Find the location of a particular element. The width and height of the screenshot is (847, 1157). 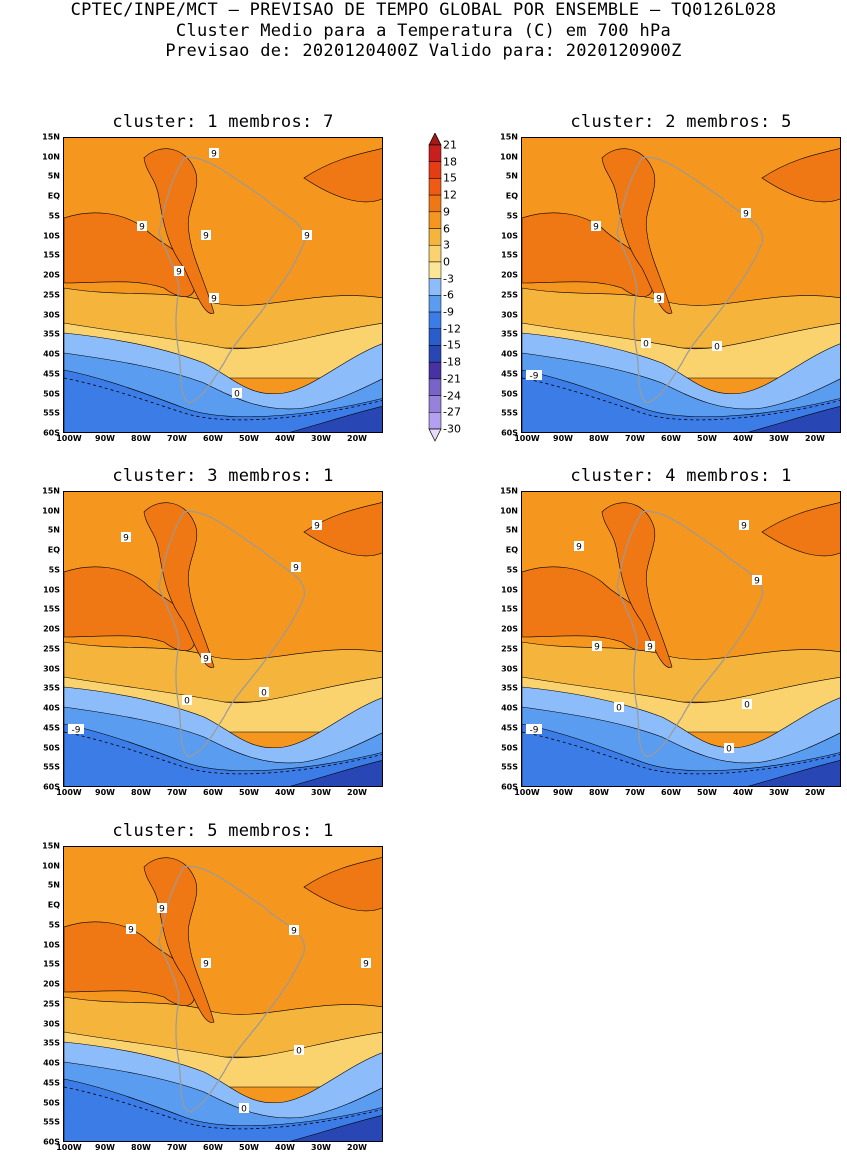

latitude-tick-label: 15N is located at coordinates (51, 137).